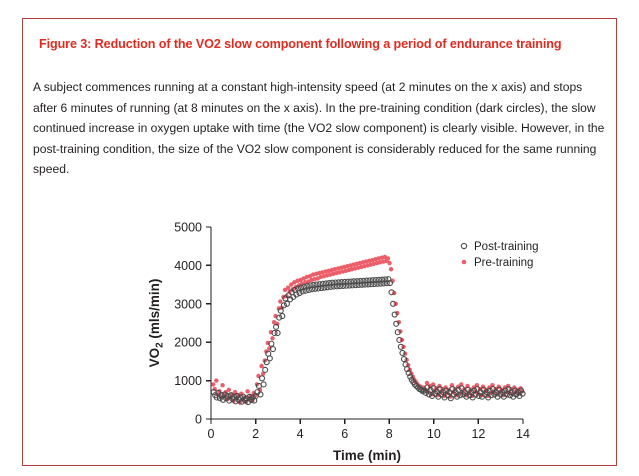  I want to click on y-tick-label: 0, so click(198, 420).